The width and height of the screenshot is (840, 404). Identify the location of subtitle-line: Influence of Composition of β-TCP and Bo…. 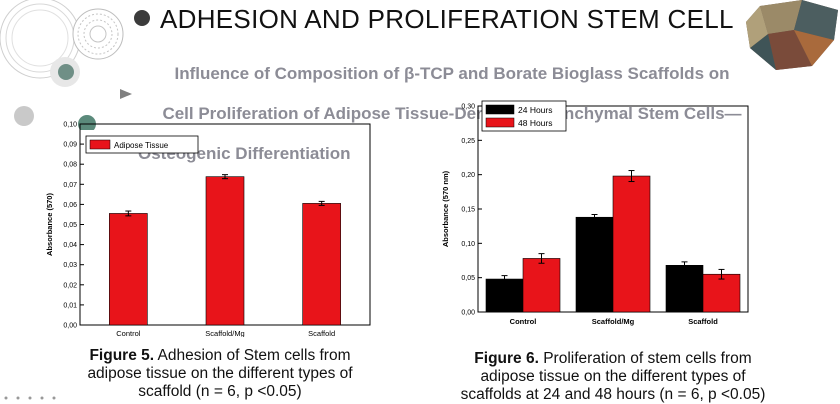
(452, 73).